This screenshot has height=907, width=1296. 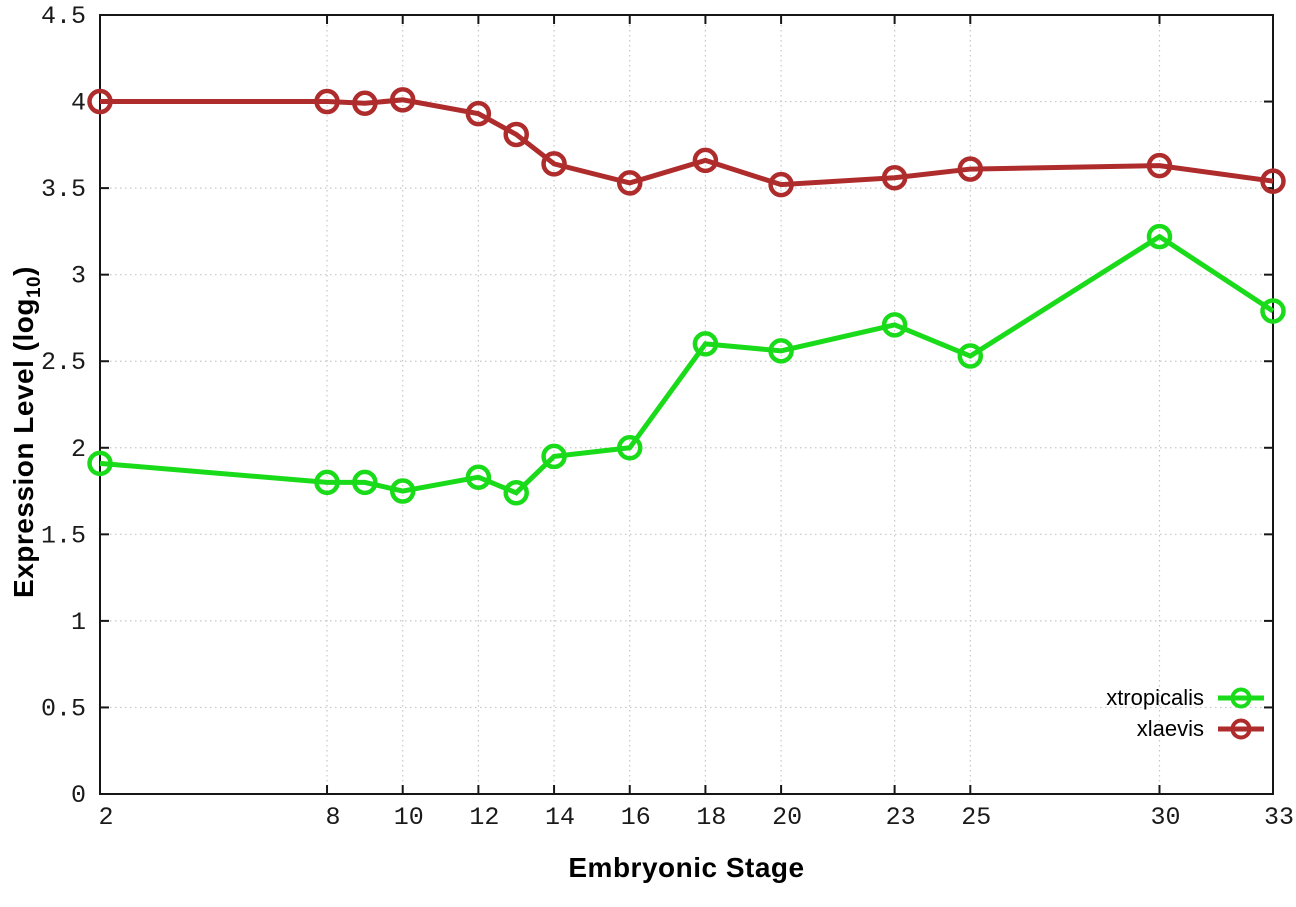 I want to click on y-axis-title-close: ), so click(x=23, y=271).